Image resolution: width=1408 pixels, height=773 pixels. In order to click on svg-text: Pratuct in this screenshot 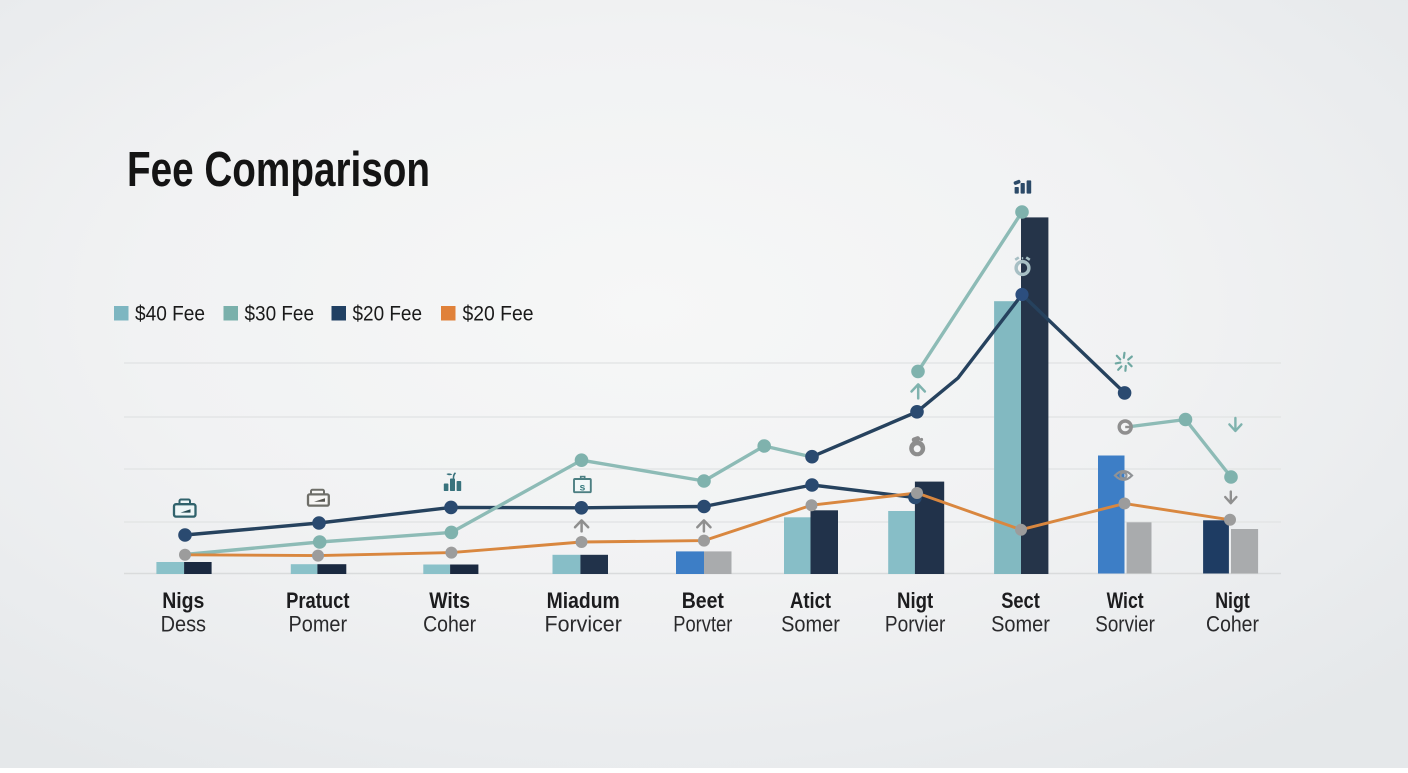, I will do `click(318, 600)`.